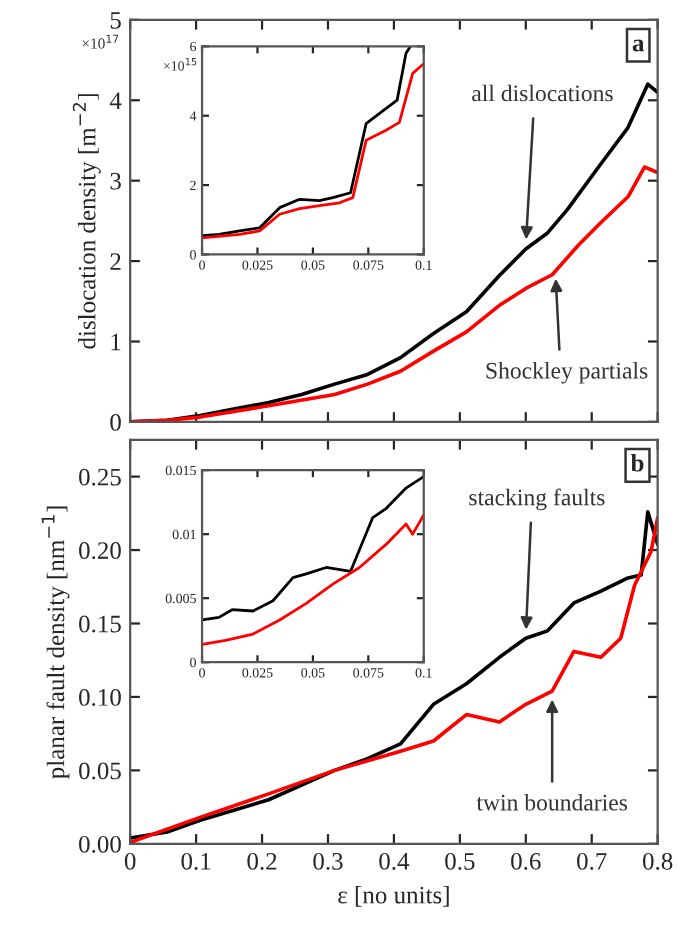  I want to click on y-axis-title: planar fault density [nm$^{−1}$], so click(55, 642).